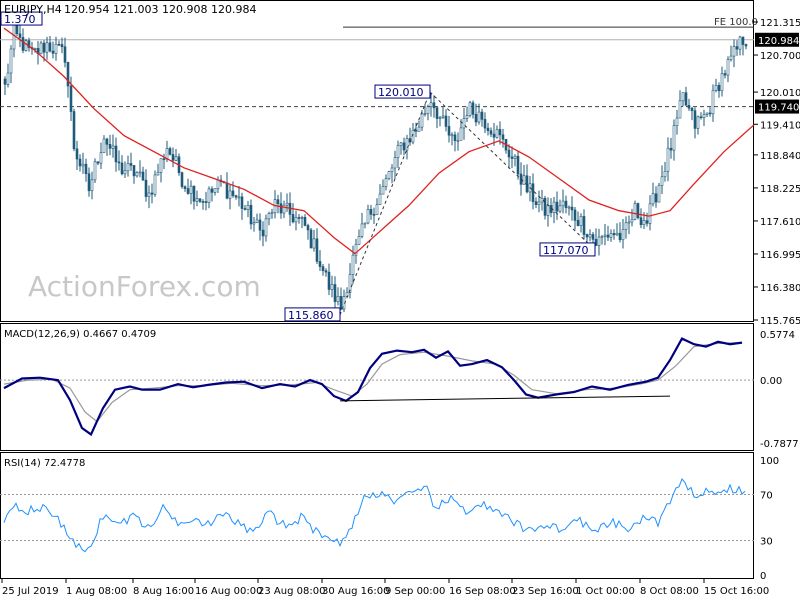 The image size is (800, 604). I want to click on rsi-layer, so click(377, 515).